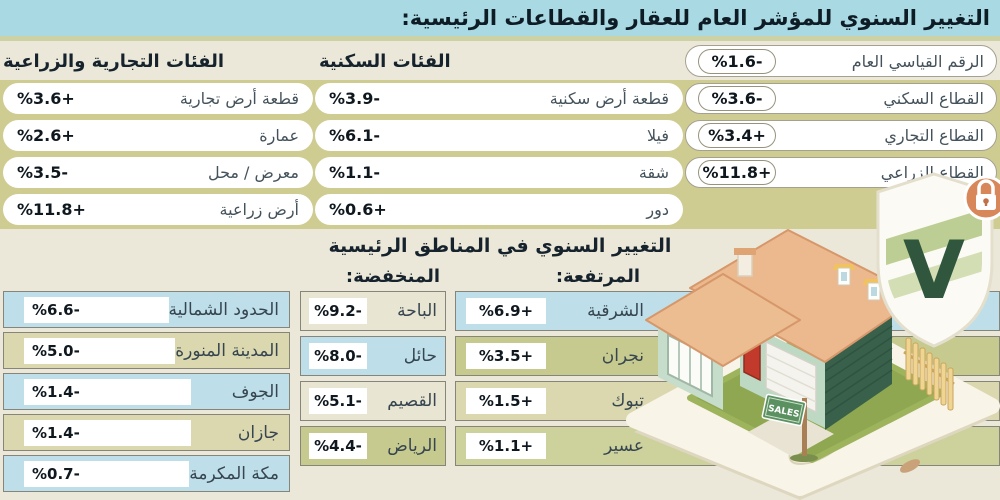 This screenshot has width=1000, height=500. What do you see at coordinates (841, 98) in the screenshot?
I see `sector-row: القطاع السكني %3.6-` at bounding box center [841, 98].